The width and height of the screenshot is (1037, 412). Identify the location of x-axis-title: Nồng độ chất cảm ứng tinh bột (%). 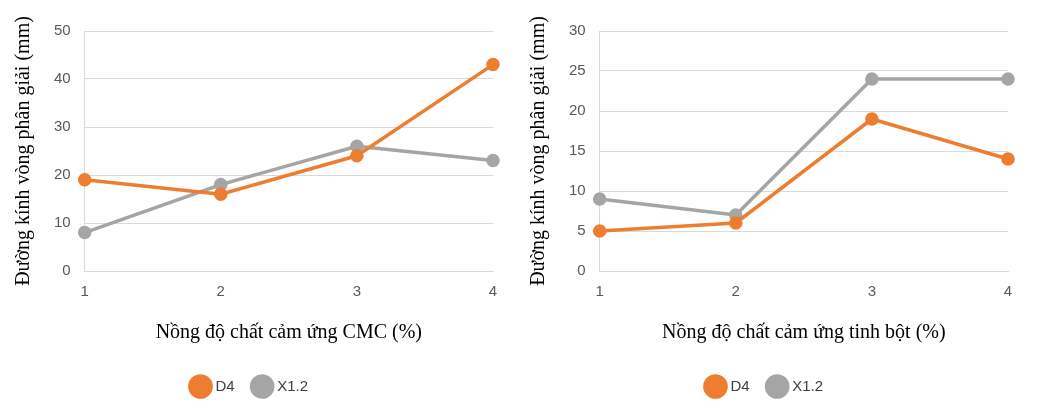
(804, 332).